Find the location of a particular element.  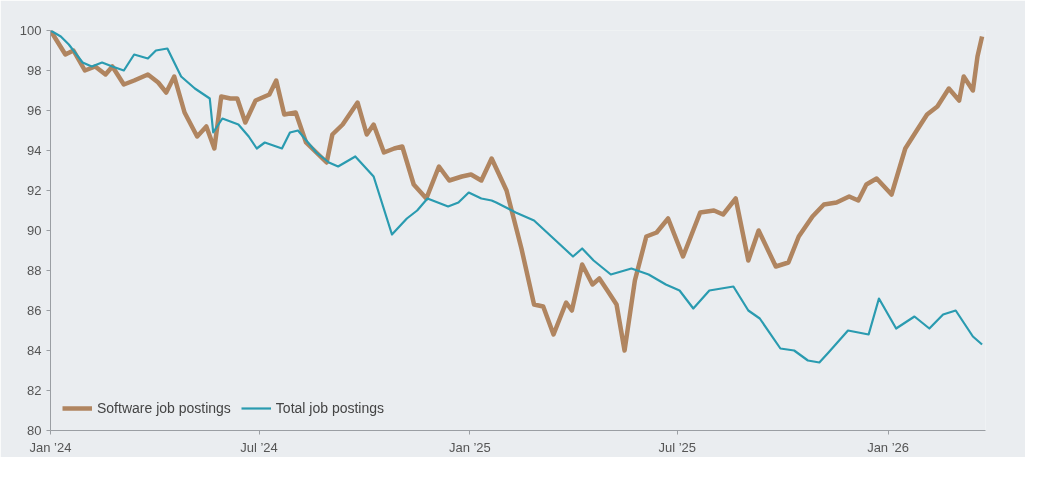

y-tick-label: 82 is located at coordinates (34, 390).